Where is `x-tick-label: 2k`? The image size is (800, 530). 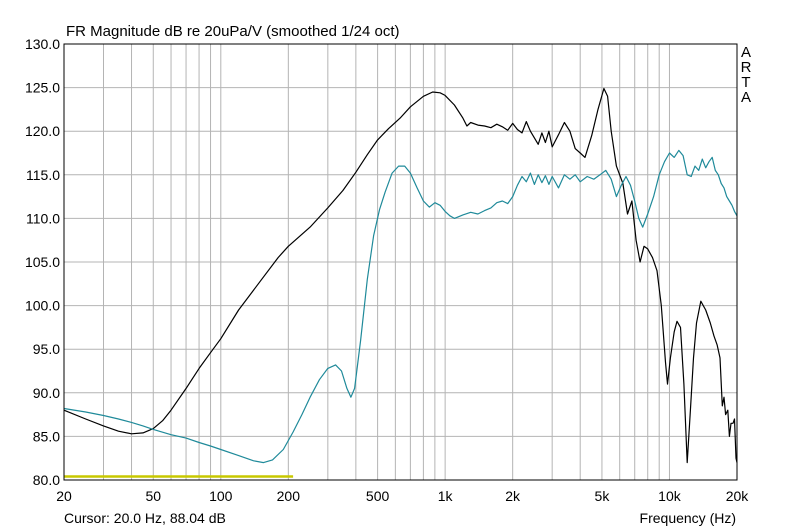 x-tick-label: 2k is located at coordinates (513, 496).